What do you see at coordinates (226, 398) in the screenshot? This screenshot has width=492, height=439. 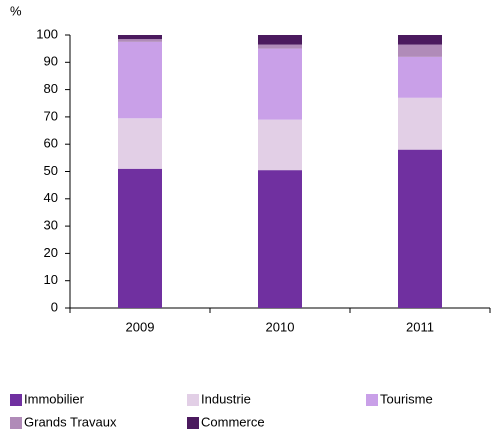 I see `legend-label: Industrie` at bounding box center [226, 398].